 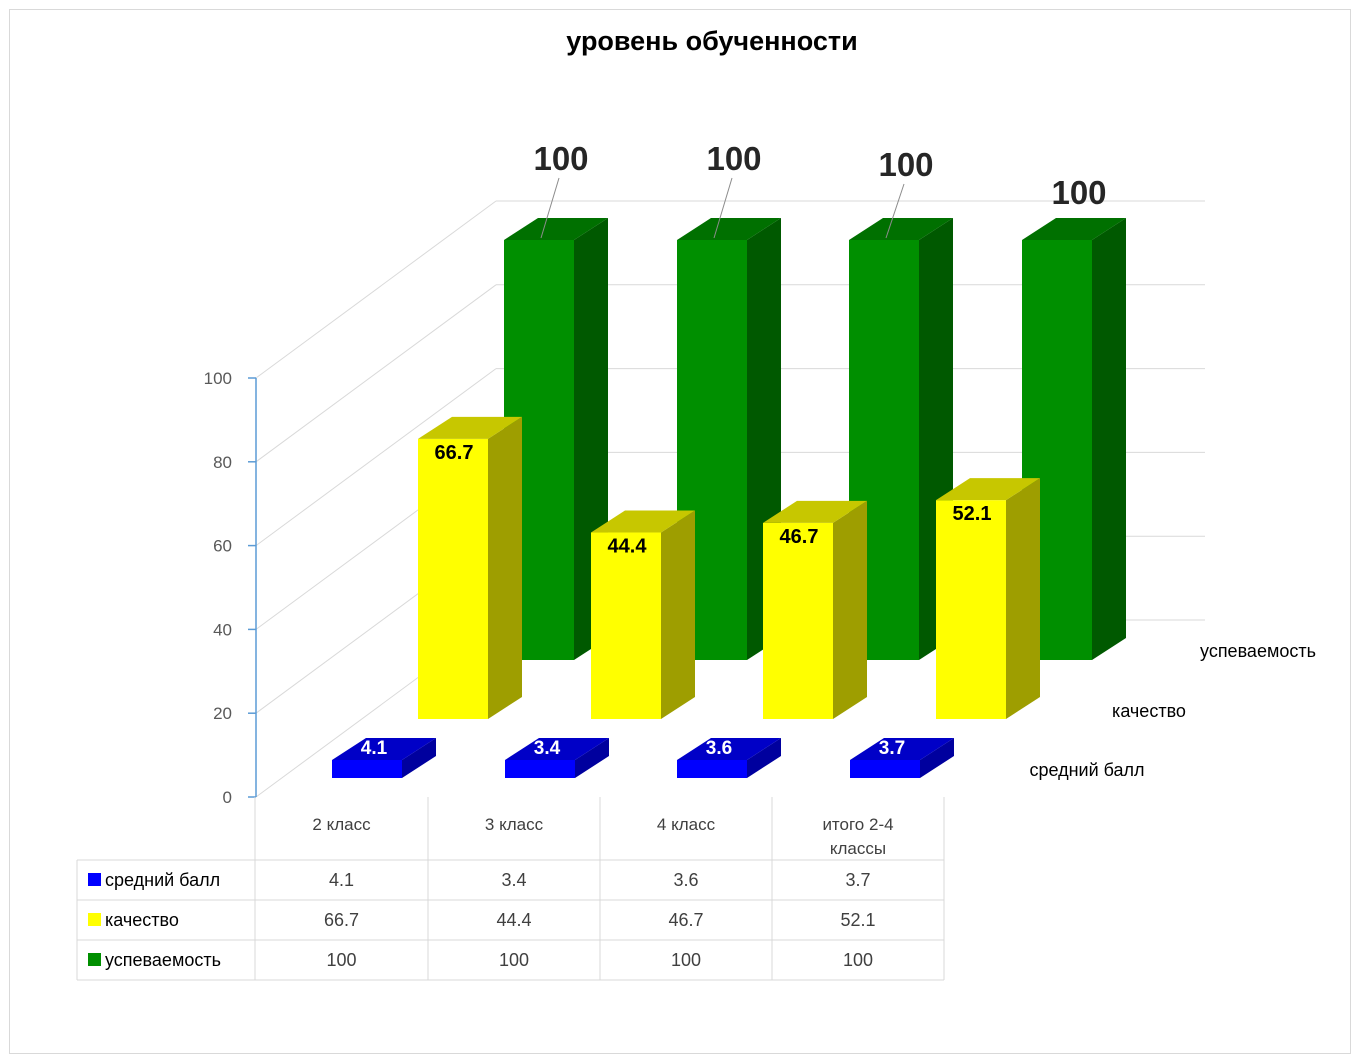 What do you see at coordinates (799, 537) in the screenshot?
I see `data-label: 46.7` at bounding box center [799, 537].